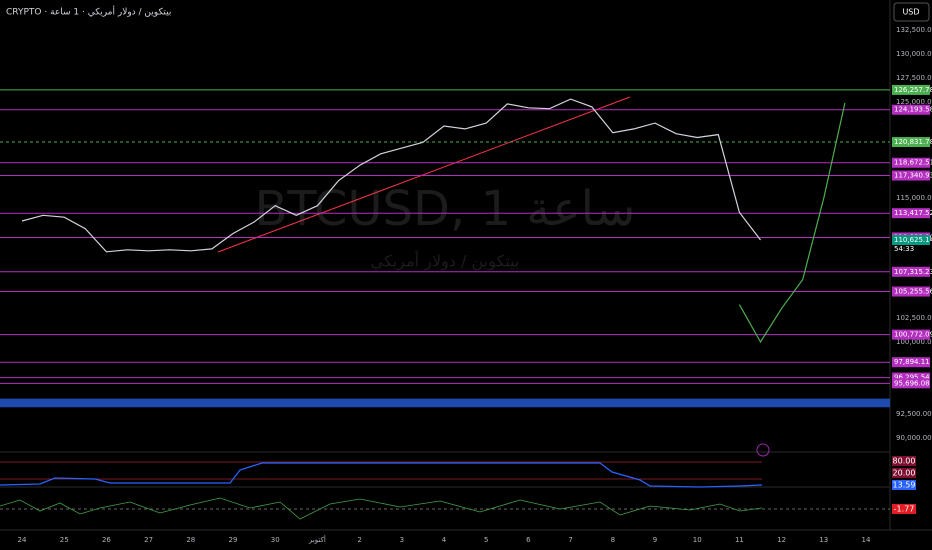 The height and width of the screenshot is (550, 932). What do you see at coordinates (106, 540) in the screenshot?
I see `x-tick-label: 26` at bounding box center [106, 540].